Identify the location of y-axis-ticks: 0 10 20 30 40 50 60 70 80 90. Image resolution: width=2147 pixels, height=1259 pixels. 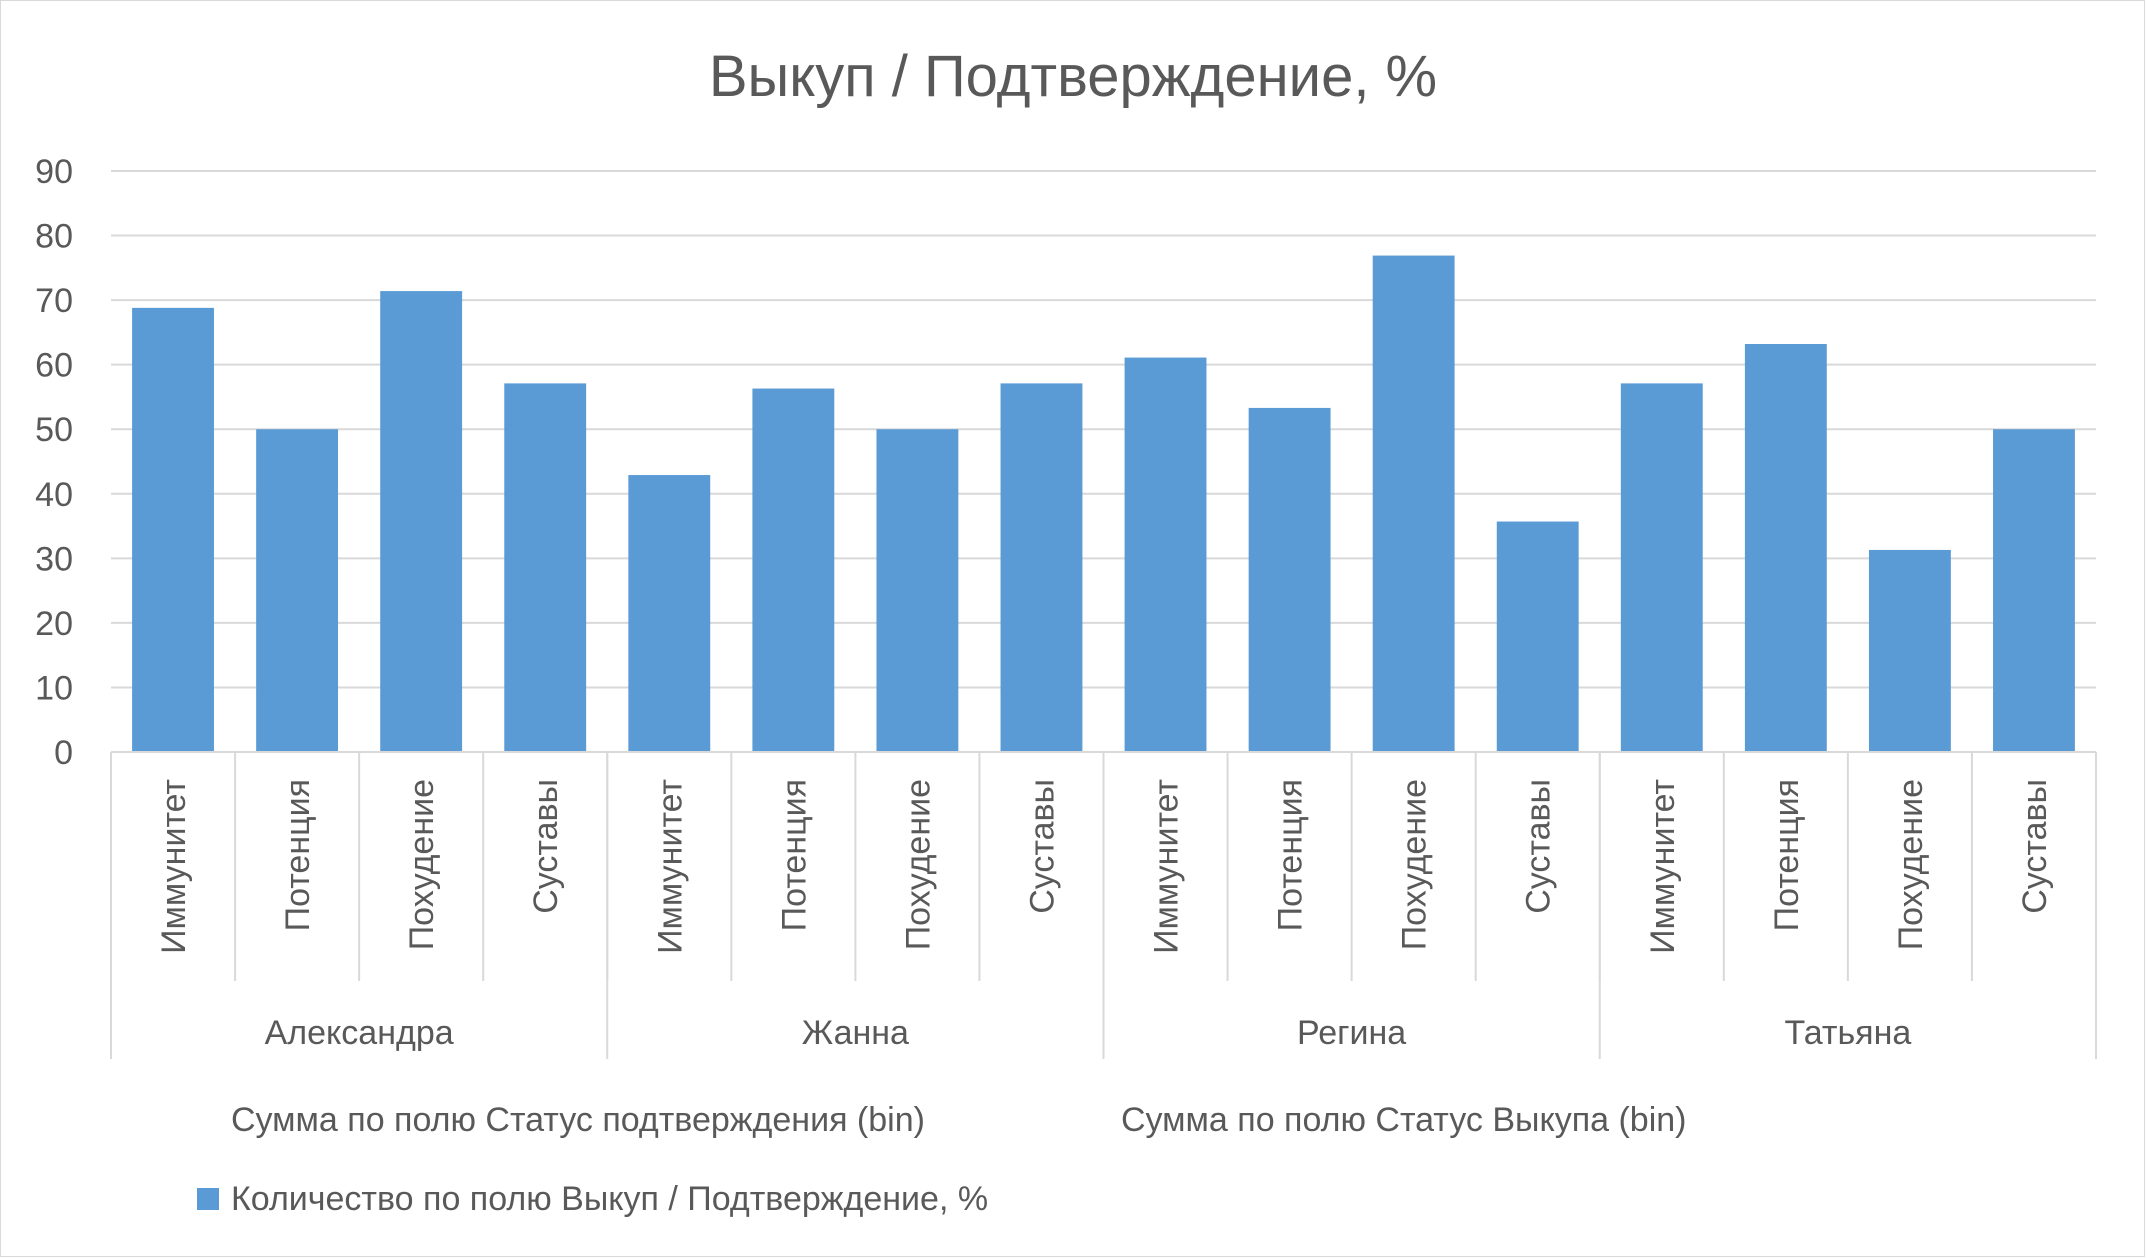
(54, 462).